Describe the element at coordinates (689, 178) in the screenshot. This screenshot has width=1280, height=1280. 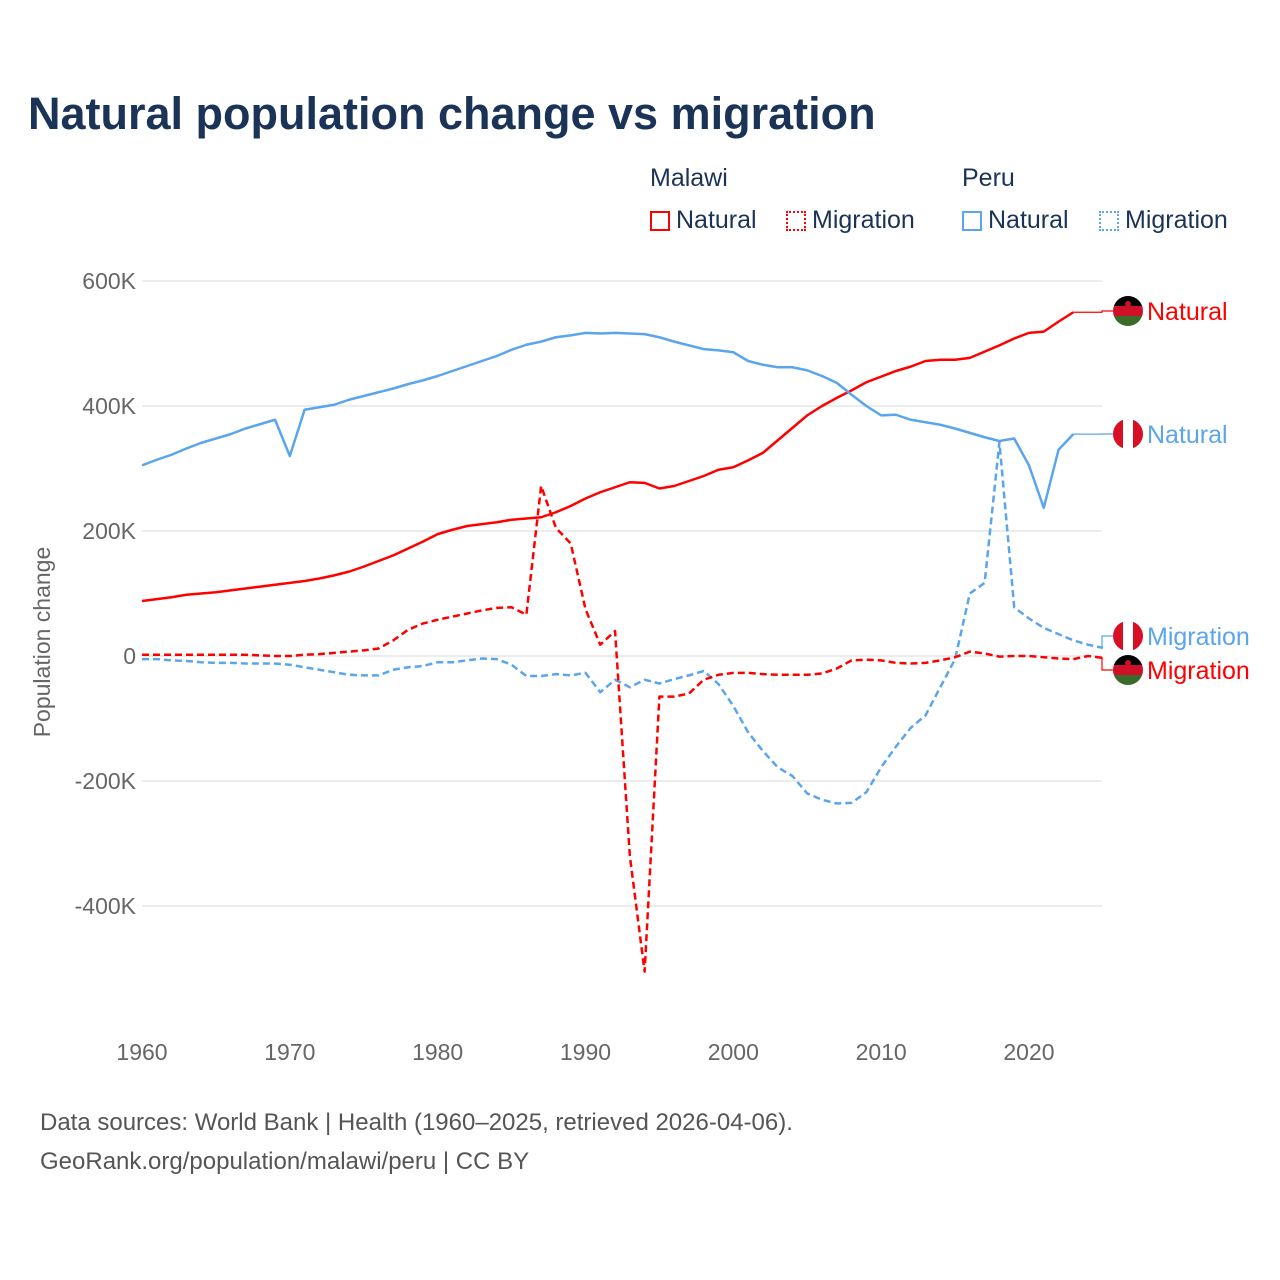
I see `legend-group-malawi: Malawi` at that location.